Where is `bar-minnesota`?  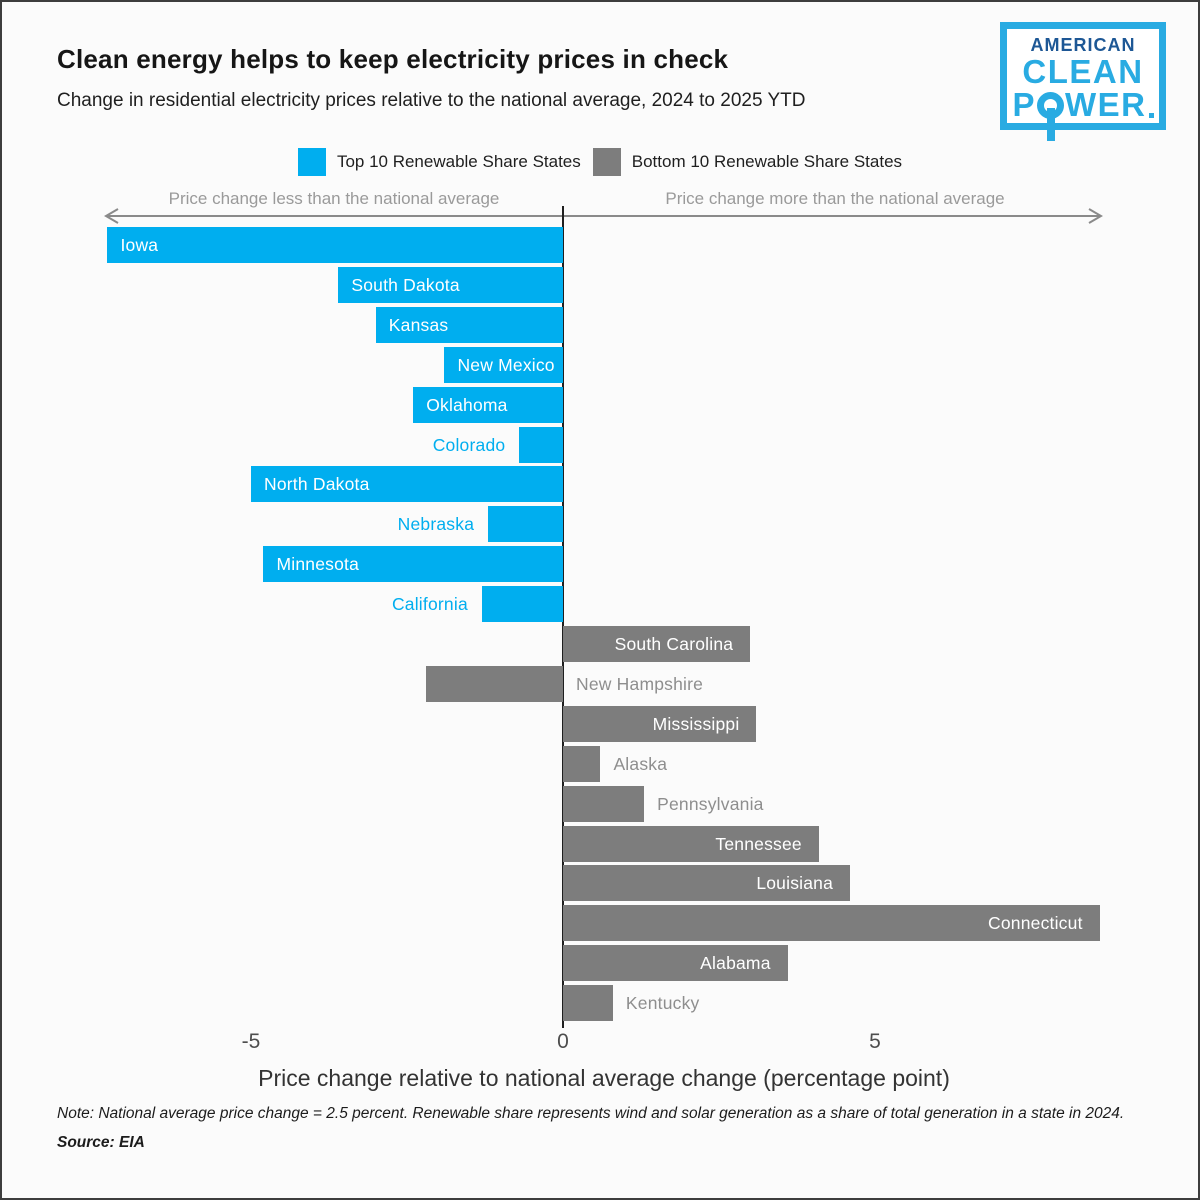 bar-minnesota is located at coordinates (413, 564).